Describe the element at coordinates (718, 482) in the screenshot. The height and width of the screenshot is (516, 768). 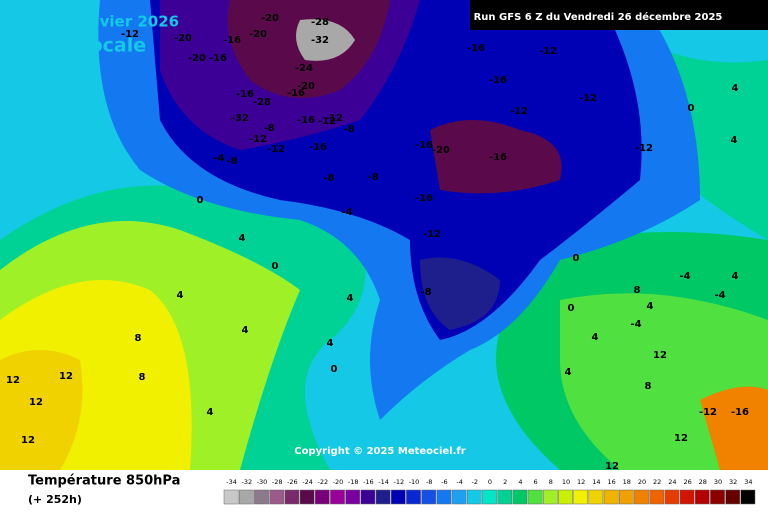
I see `colorbar-label: 30` at that location.